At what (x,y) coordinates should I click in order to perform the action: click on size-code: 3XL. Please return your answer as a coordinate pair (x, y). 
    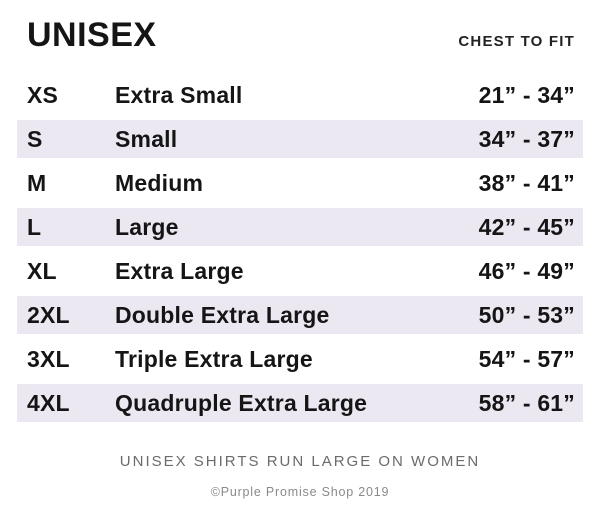
    Looking at the image, I should click on (48, 358).